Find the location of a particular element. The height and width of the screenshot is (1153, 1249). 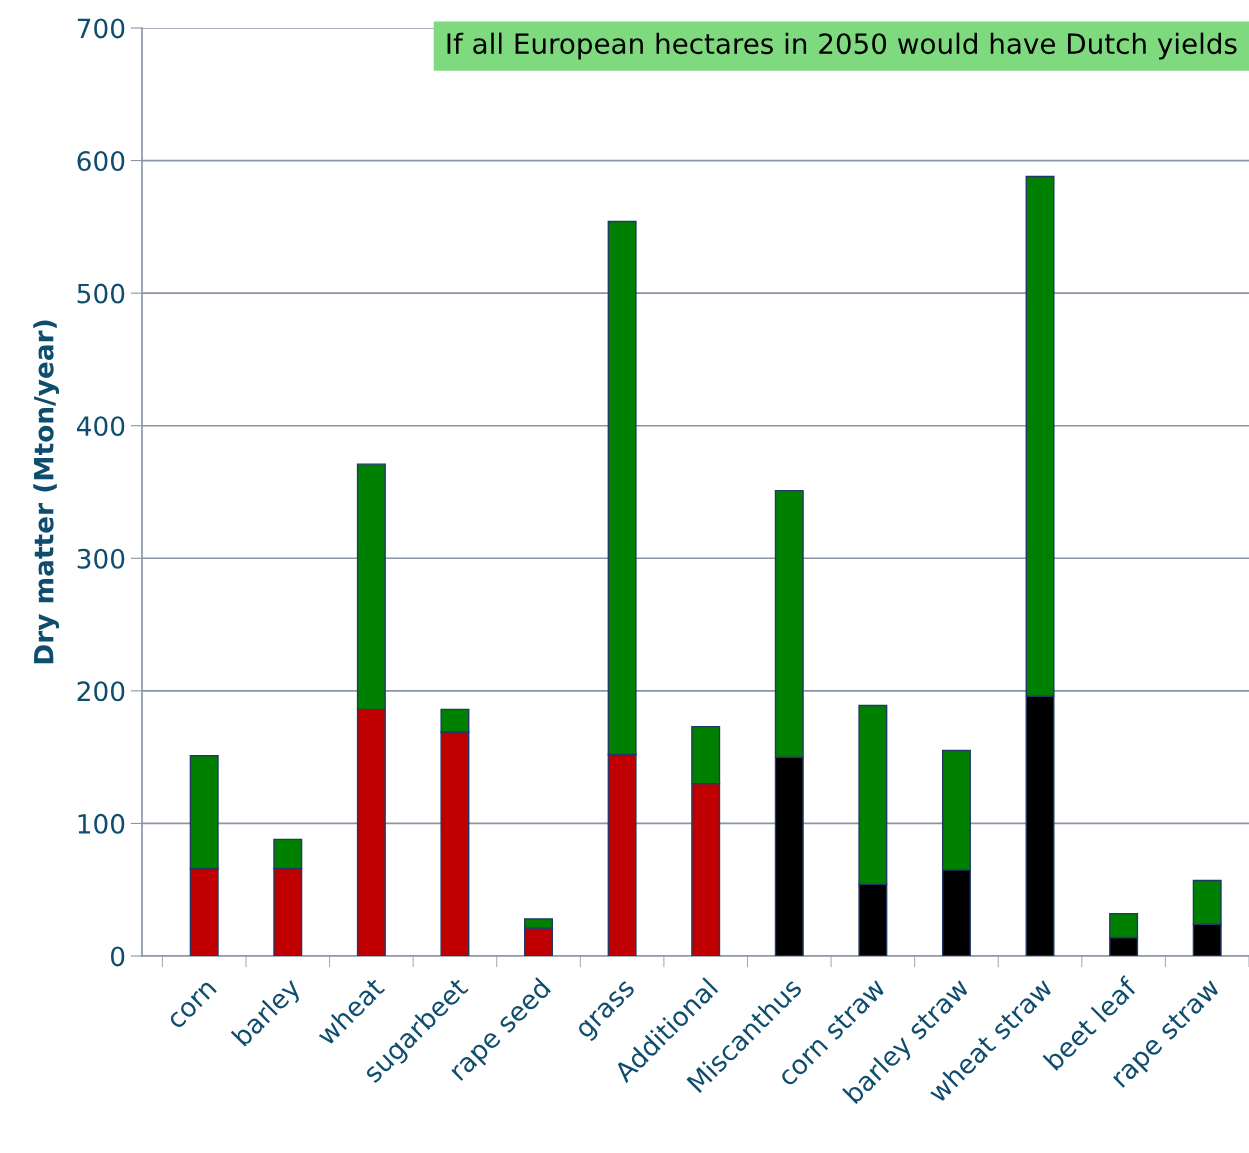

y-tick-label: 100 is located at coordinates (101, 823).